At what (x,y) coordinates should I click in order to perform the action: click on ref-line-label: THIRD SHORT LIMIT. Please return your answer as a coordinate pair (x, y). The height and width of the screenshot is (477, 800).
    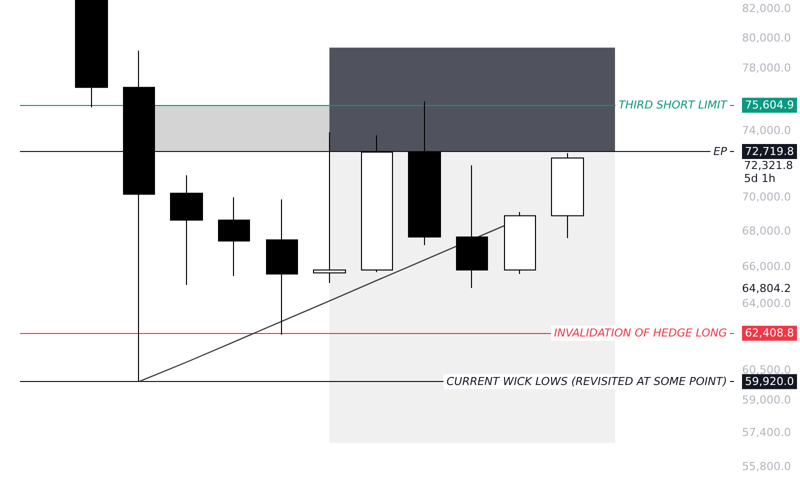
    Looking at the image, I should click on (673, 105).